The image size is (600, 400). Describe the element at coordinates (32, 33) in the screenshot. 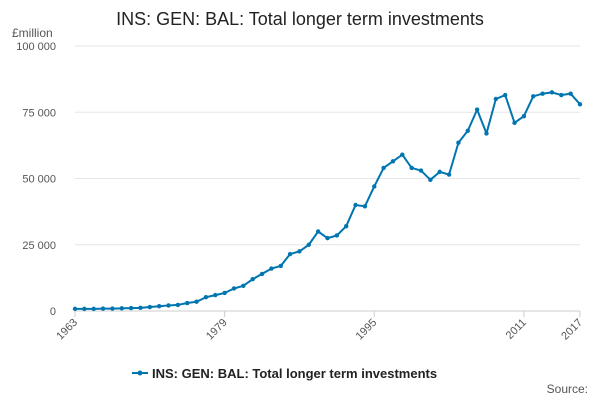

I see `y-axis-unit-label: £million` at that location.